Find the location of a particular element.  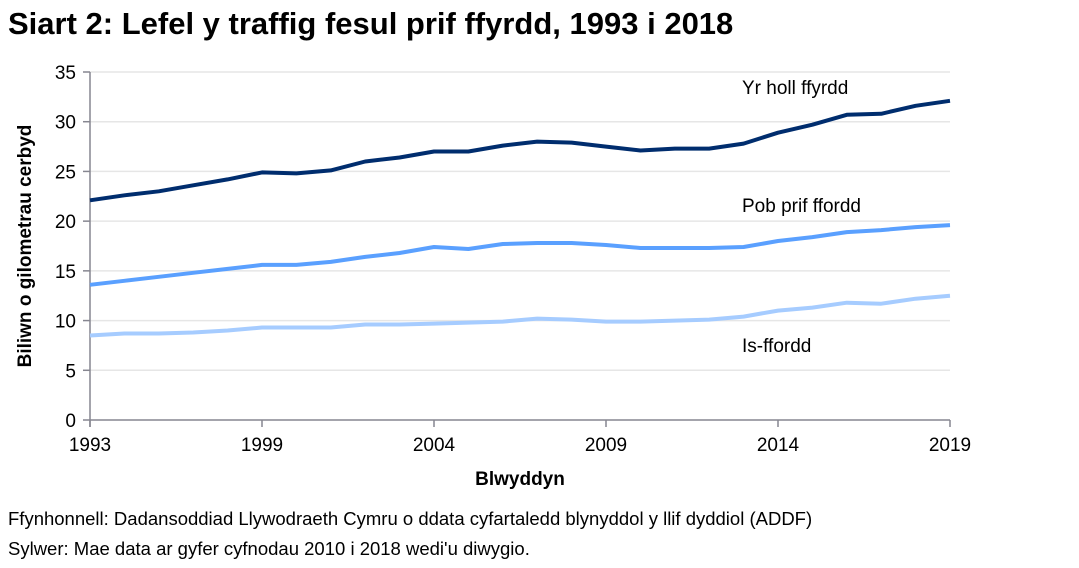

series-label: Is-ffordd is located at coordinates (776, 346).